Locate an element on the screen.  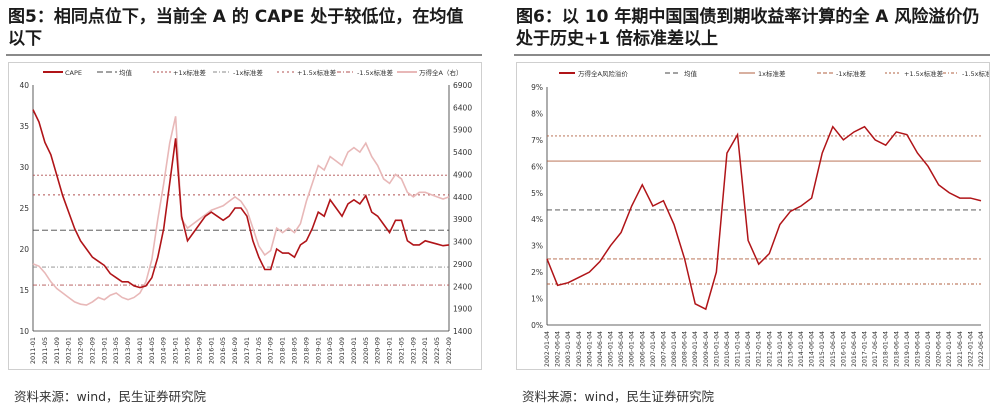
x-tick-label: 2015-05 is located at coordinates (188, 350).